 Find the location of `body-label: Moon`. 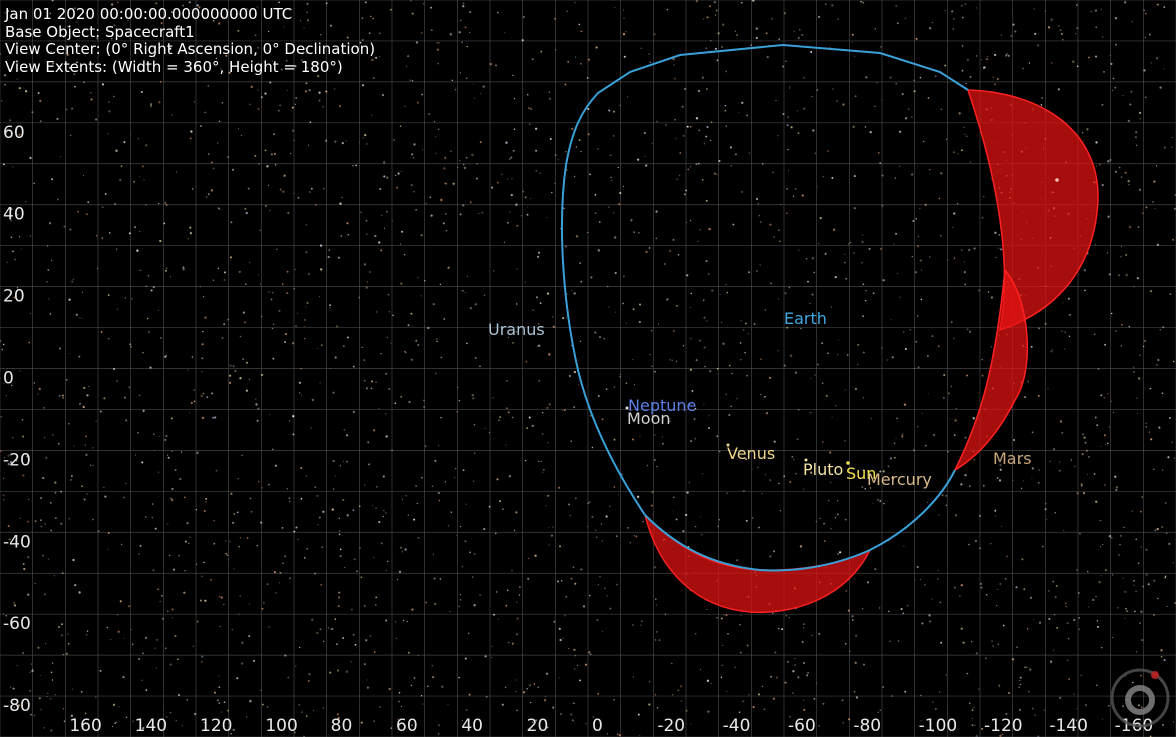

body-label: Moon is located at coordinates (649, 418).